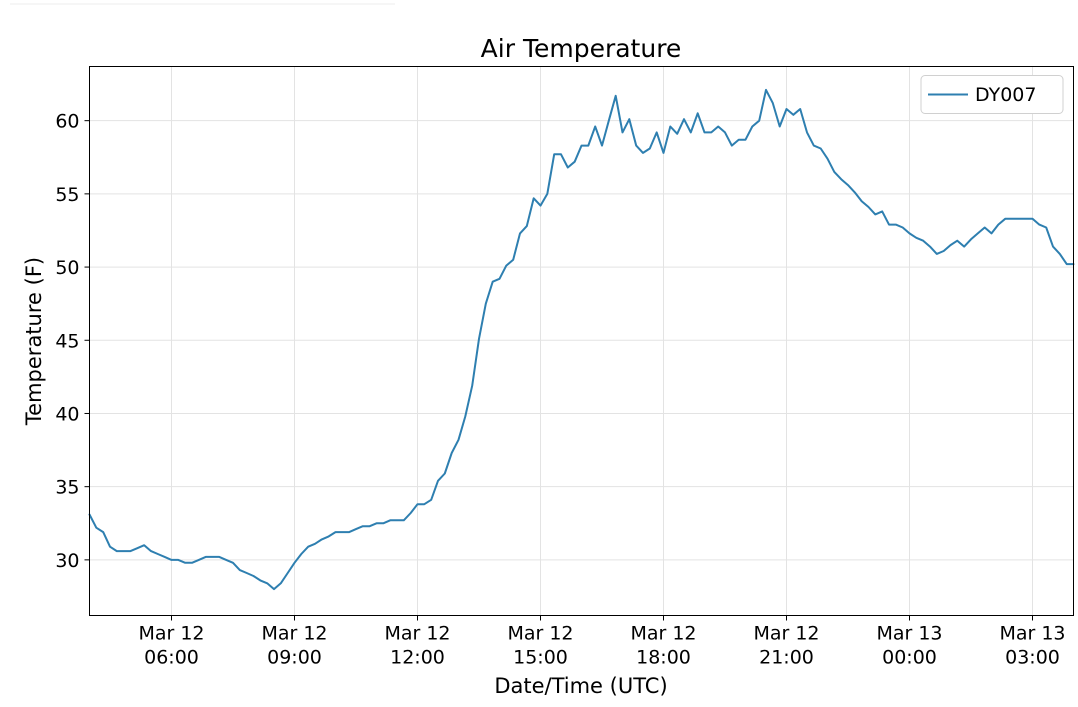  Describe the element at coordinates (67, 488) in the screenshot. I see `y-tick-label: 35` at that location.